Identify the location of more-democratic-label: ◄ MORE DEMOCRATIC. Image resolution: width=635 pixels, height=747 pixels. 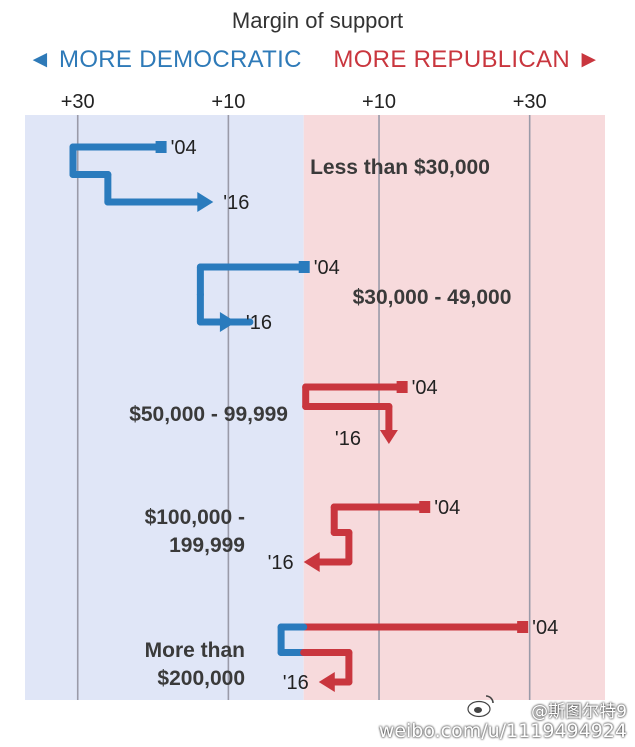
(165, 59).